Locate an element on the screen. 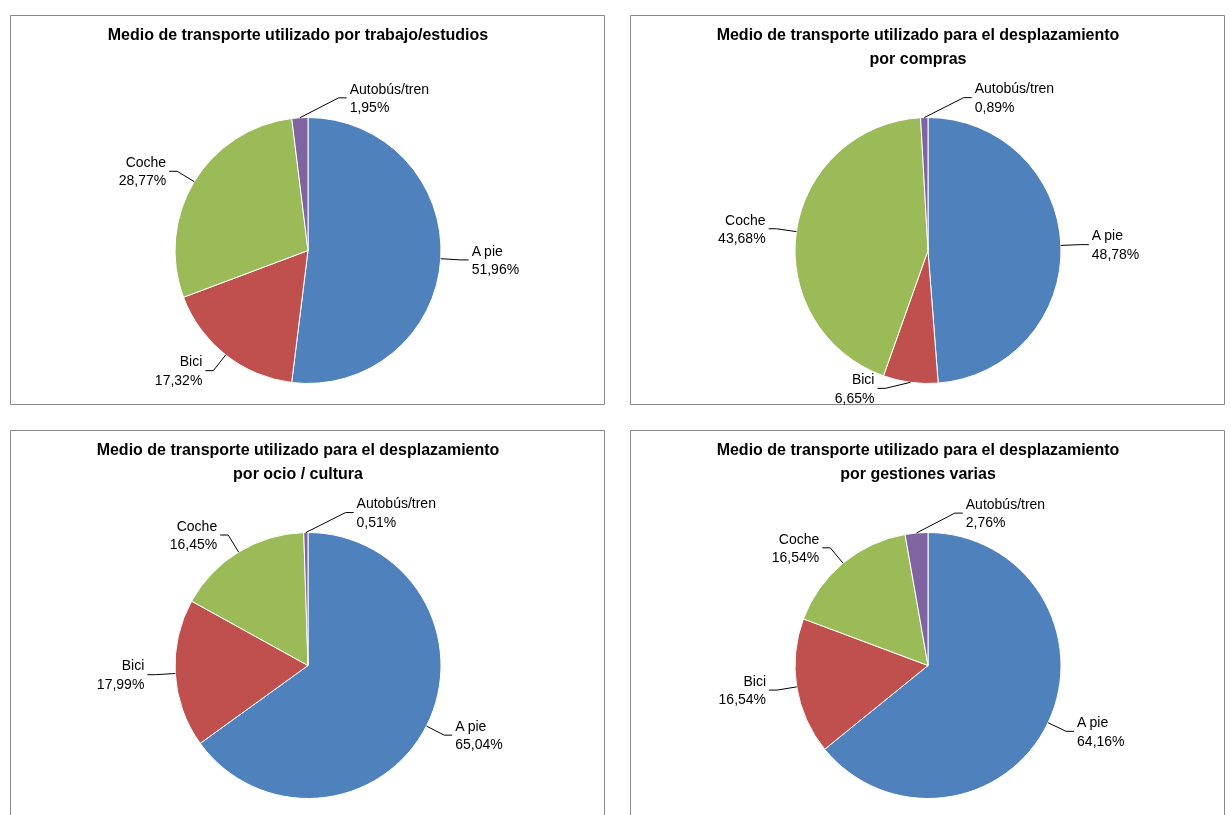 Image resolution: width=1231 pixels, height=815 pixels. data-label: 6,65% is located at coordinates (854, 397).